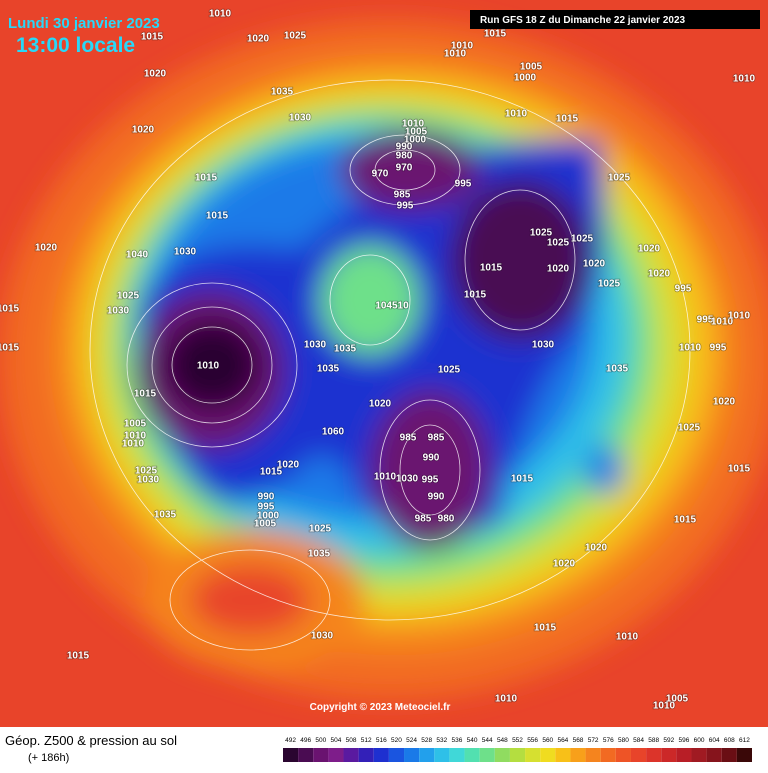 The height and width of the screenshot is (773, 768). I want to click on date: Lundi 30 janvier 2023, so click(84, 23).